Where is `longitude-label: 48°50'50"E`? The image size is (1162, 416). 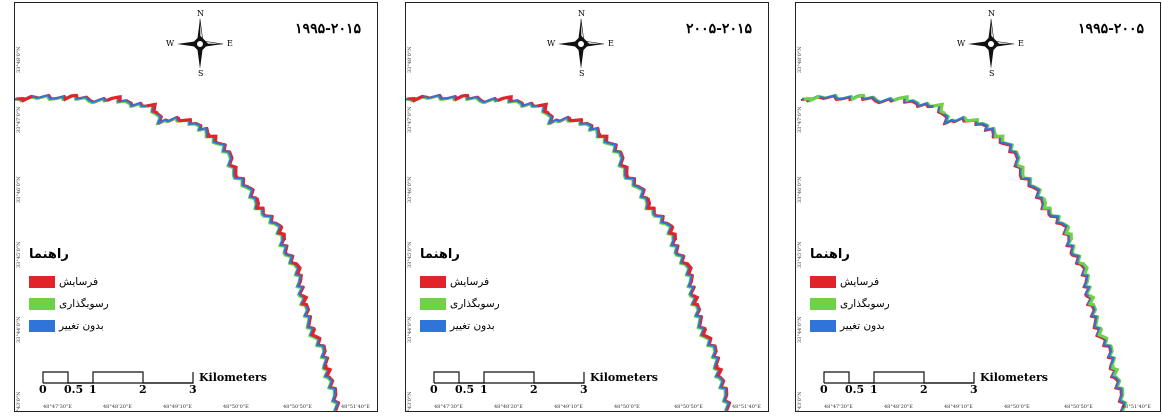
longitude-label: 48°50'50"E is located at coordinates (297, 407).